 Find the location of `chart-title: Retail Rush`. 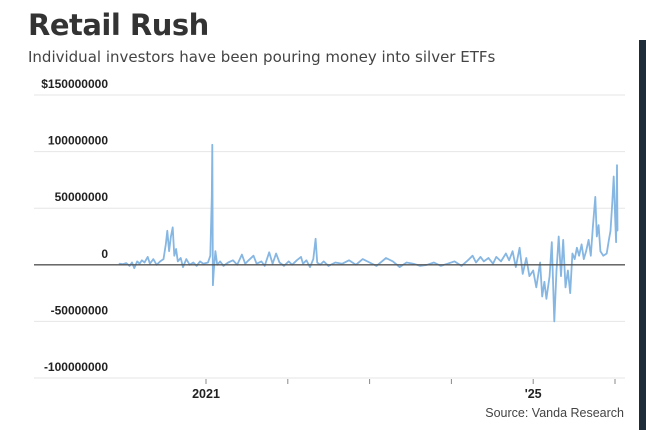

chart-title: Retail Rush is located at coordinates (118, 25).